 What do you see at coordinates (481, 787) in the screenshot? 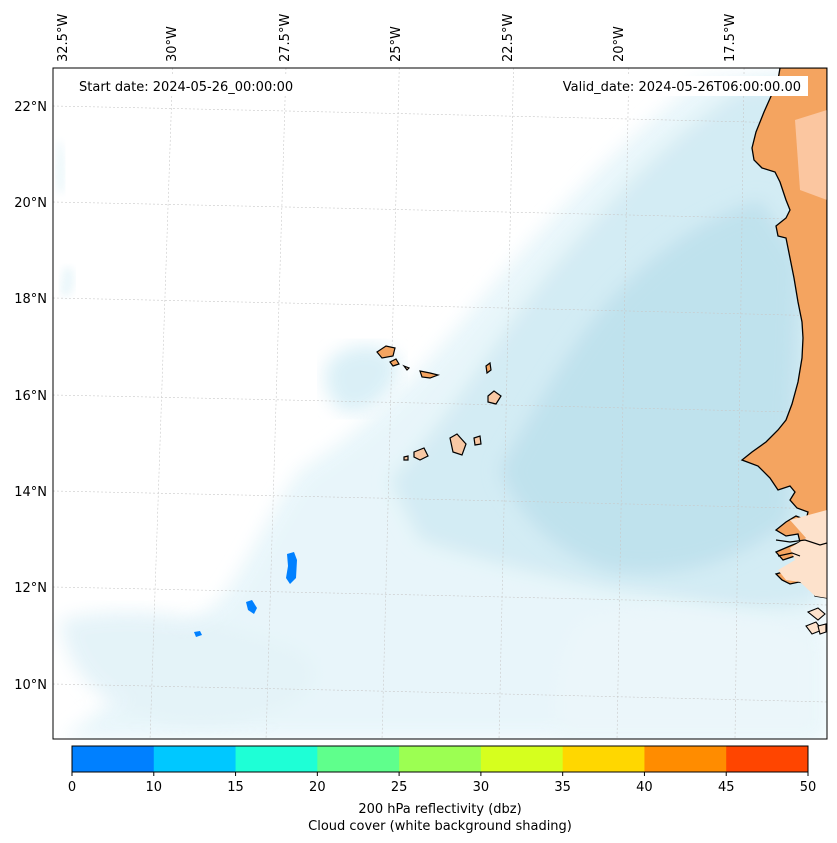
I see `colorbar-tick-label: 30` at bounding box center [481, 787].